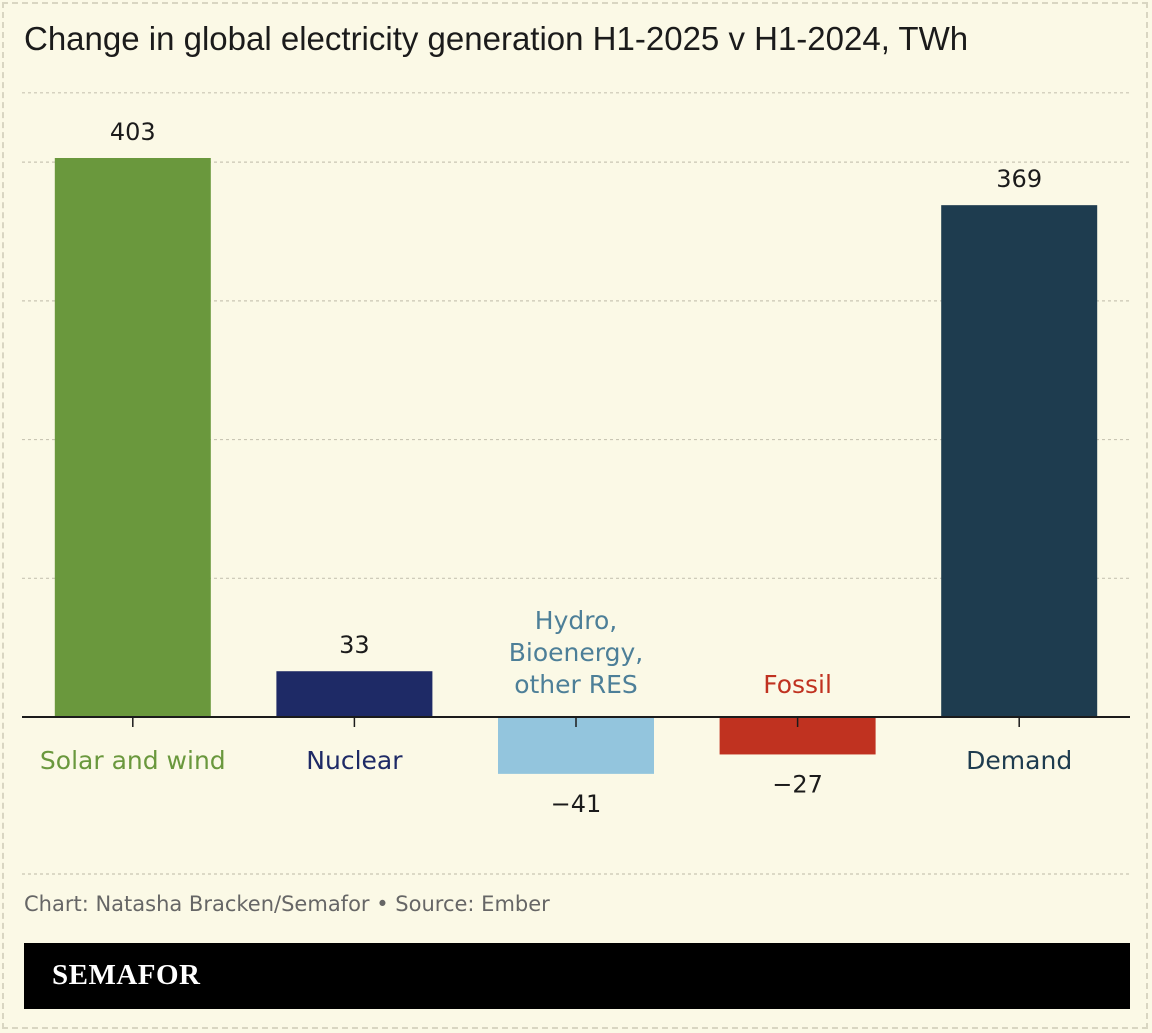 This screenshot has height=1033, width=1152. I want to click on category-label: Nuclear, so click(354, 760).